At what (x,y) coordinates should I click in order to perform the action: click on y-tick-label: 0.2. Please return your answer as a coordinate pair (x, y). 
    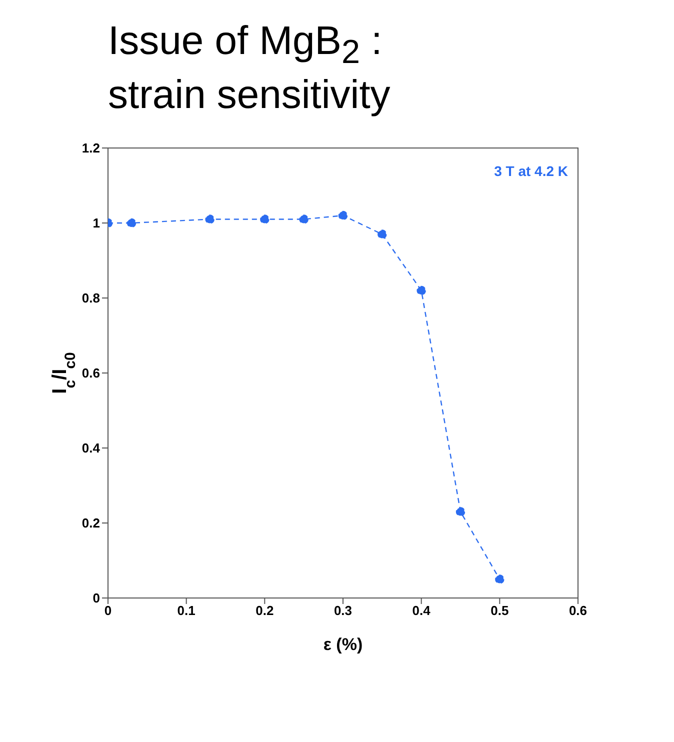
    Looking at the image, I should click on (91, 523).